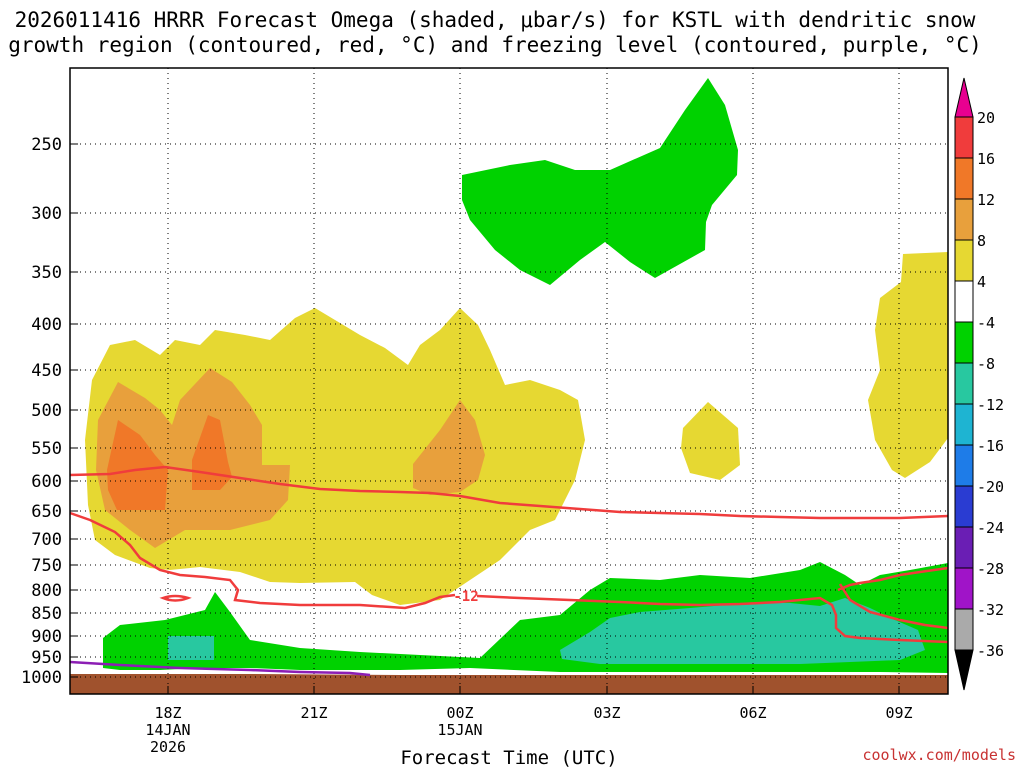  What do you see at coordinates (220, 668) in the screenshot?
I see `freezing-level-contour` at bounding box center [220, 668].